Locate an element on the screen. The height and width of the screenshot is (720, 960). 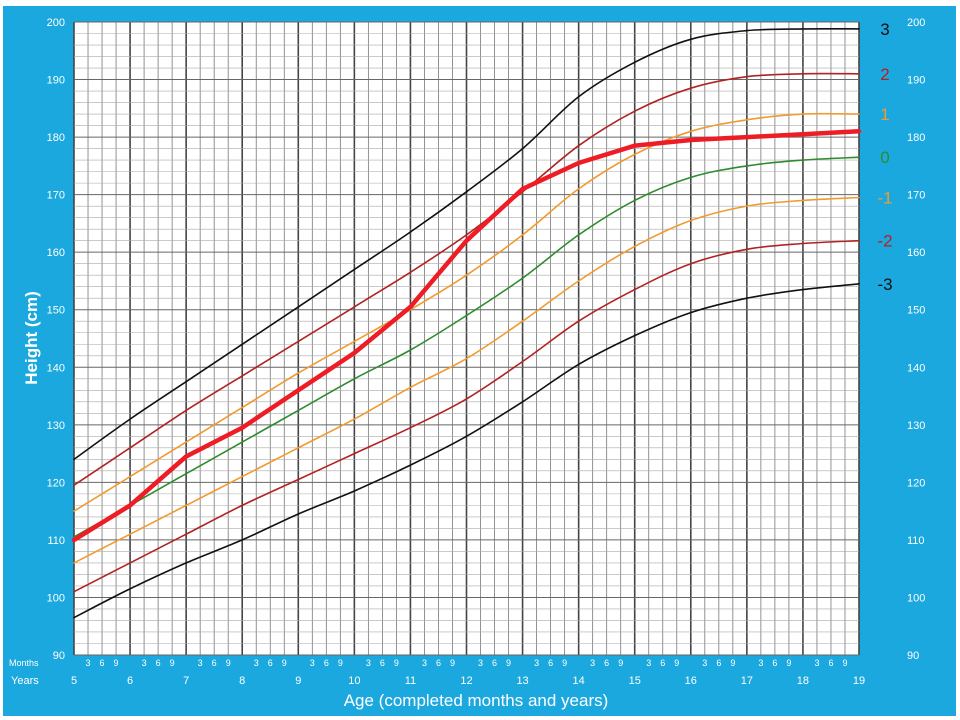
x-tick-year: 9 is located at coordinates (298, 681).